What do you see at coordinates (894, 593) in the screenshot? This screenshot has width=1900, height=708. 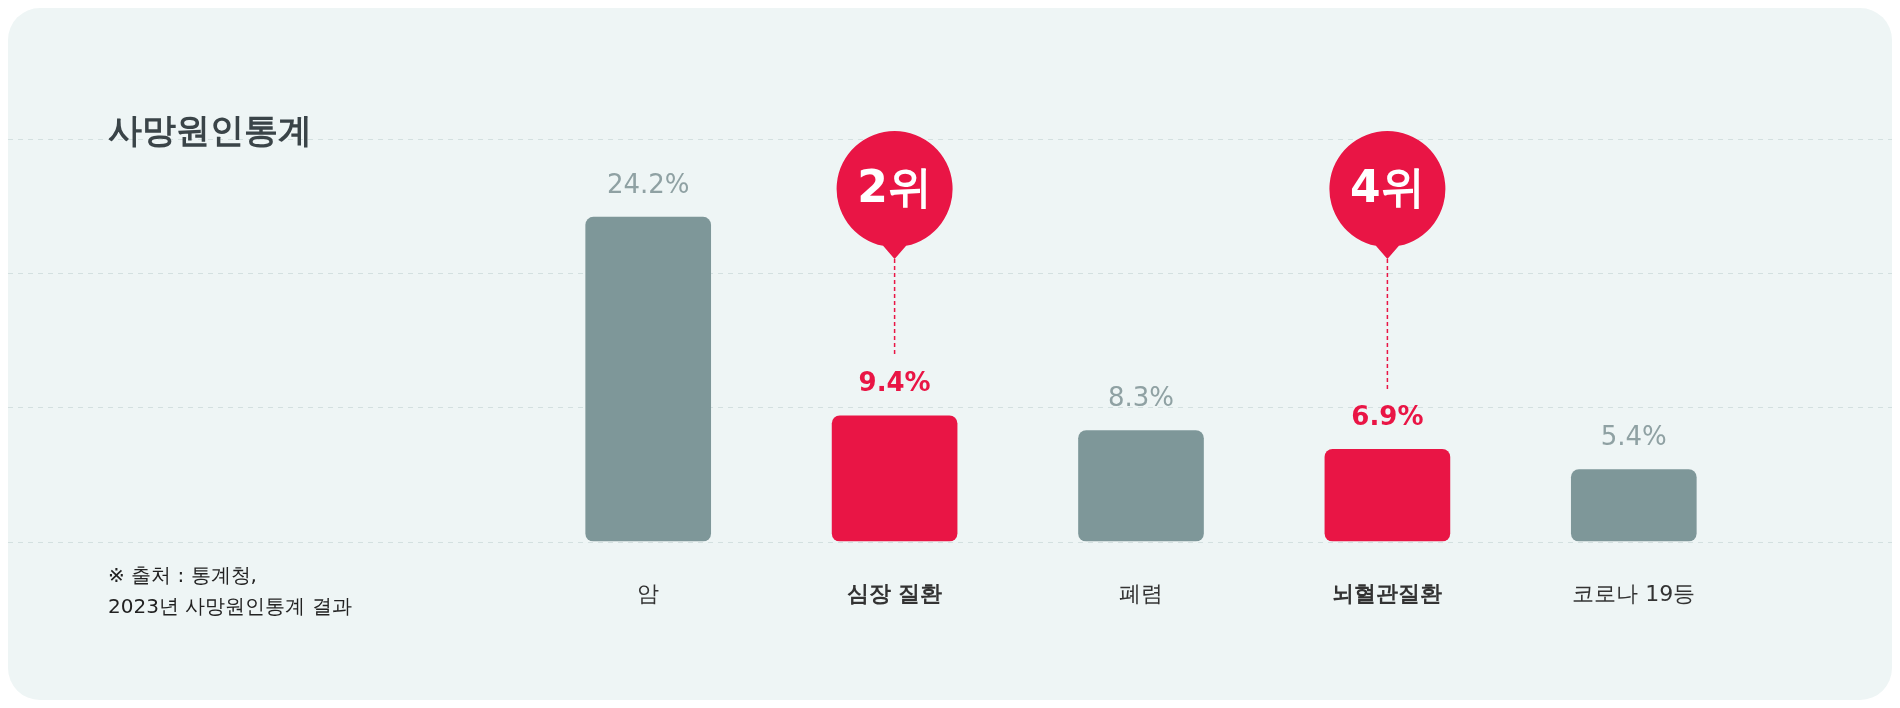 I see `x-tick-label: 심장 질환` at bounding box center [894, 593].